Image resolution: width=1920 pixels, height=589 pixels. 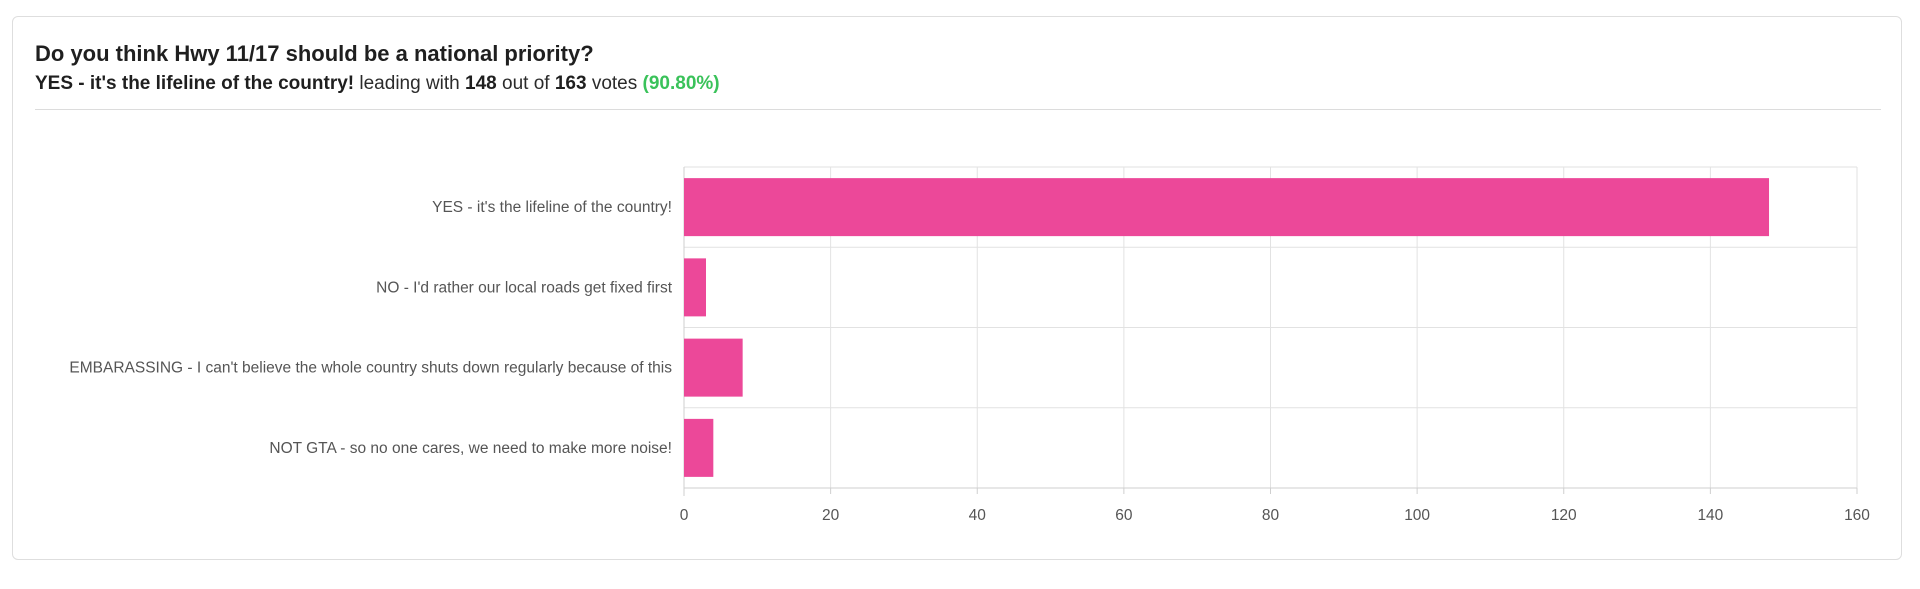 What do you see at coordinates (1710, 515) in the screenshot?
I see `x-tick-label: 140` at bounding box center [1710, 515].